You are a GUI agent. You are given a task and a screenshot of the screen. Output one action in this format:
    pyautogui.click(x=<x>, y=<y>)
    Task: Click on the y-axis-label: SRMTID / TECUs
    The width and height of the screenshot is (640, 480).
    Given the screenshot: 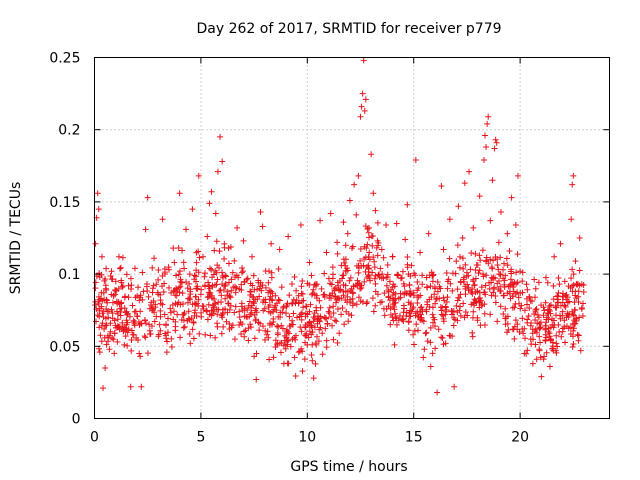 What is the action you would take?
    pyautogui.click(x=16, y=238)
    